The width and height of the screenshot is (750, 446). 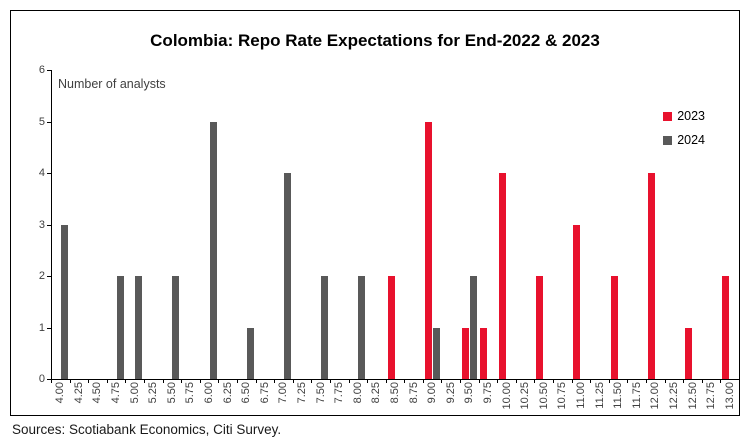 What do you see at coordinates (395, 379) in the screenshot?
I see `x-axis-line` at bounding box center [395, 379].